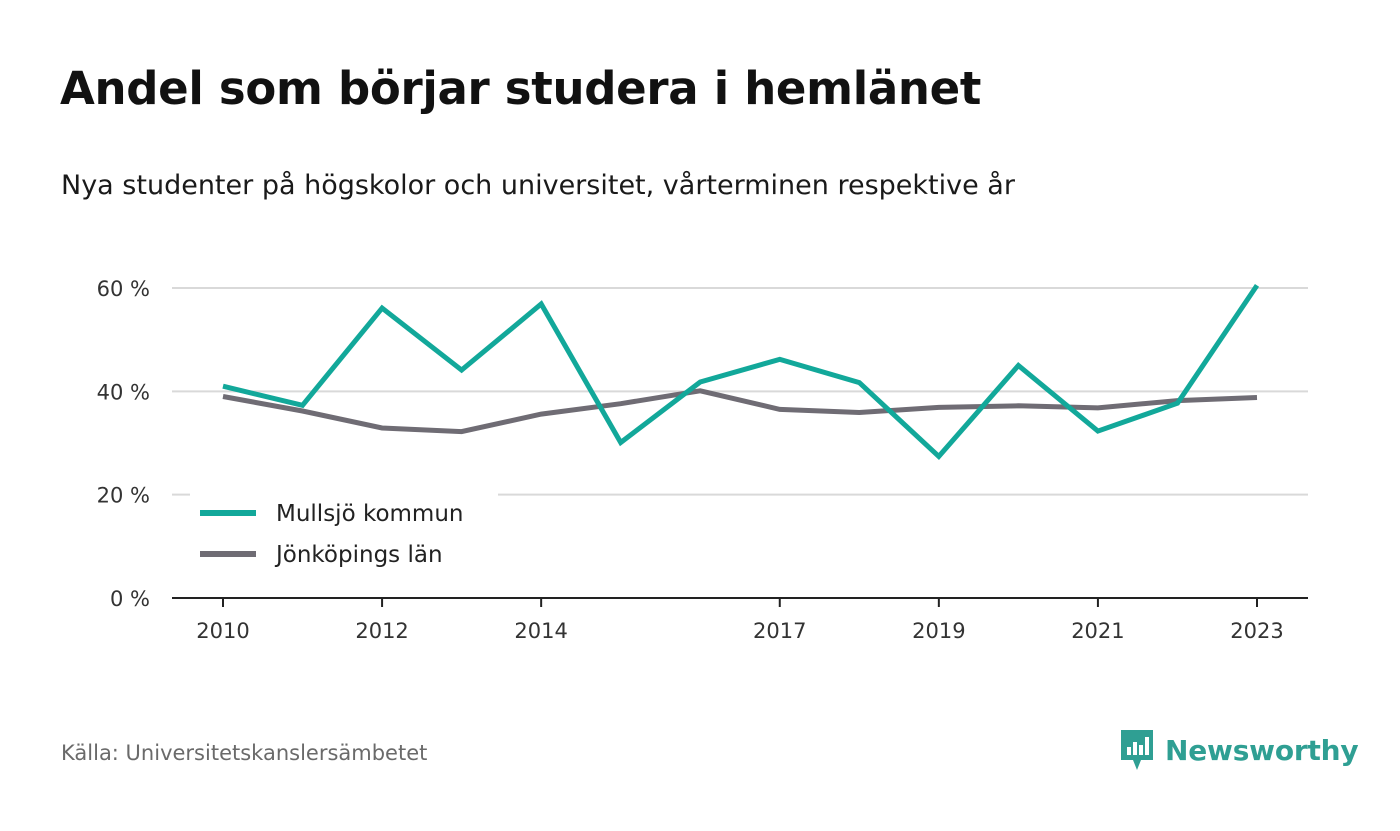 This screenshot has width=1400, height=831. I want to click on legend-label: Jönköpings län, so click(358, 555).